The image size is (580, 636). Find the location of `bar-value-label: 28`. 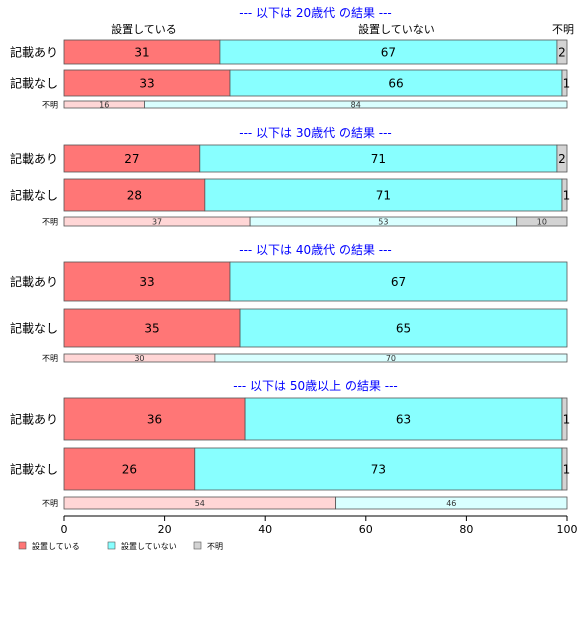

bar-value-label: 28 is located at coordinates (134, 196).